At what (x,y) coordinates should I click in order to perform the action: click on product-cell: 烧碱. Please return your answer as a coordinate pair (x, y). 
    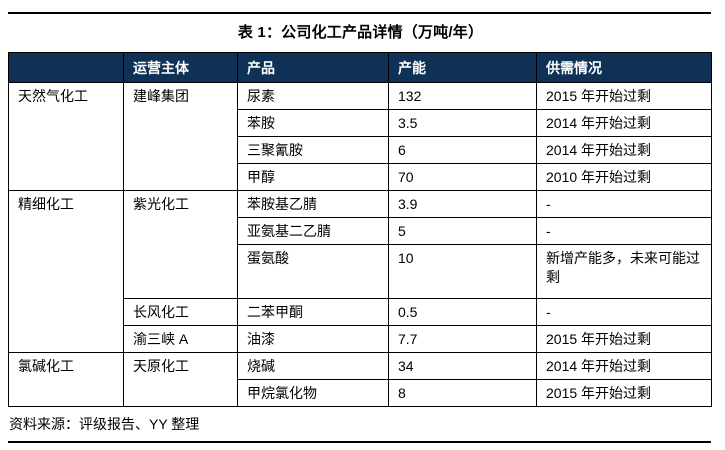
    Looking at the image, I should click on (313, 366).